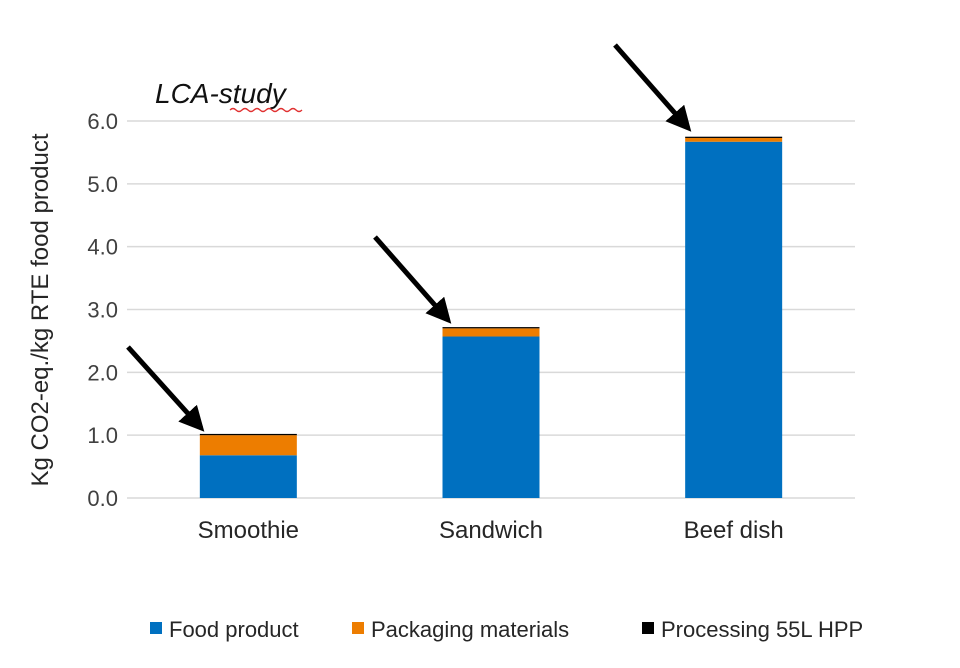 This screenshot has height=668, width=960. What do you see at coordinates (102, 247) in the screenshot?
I see `y-tick-label: 4.0` at bounding box center [102, 247].